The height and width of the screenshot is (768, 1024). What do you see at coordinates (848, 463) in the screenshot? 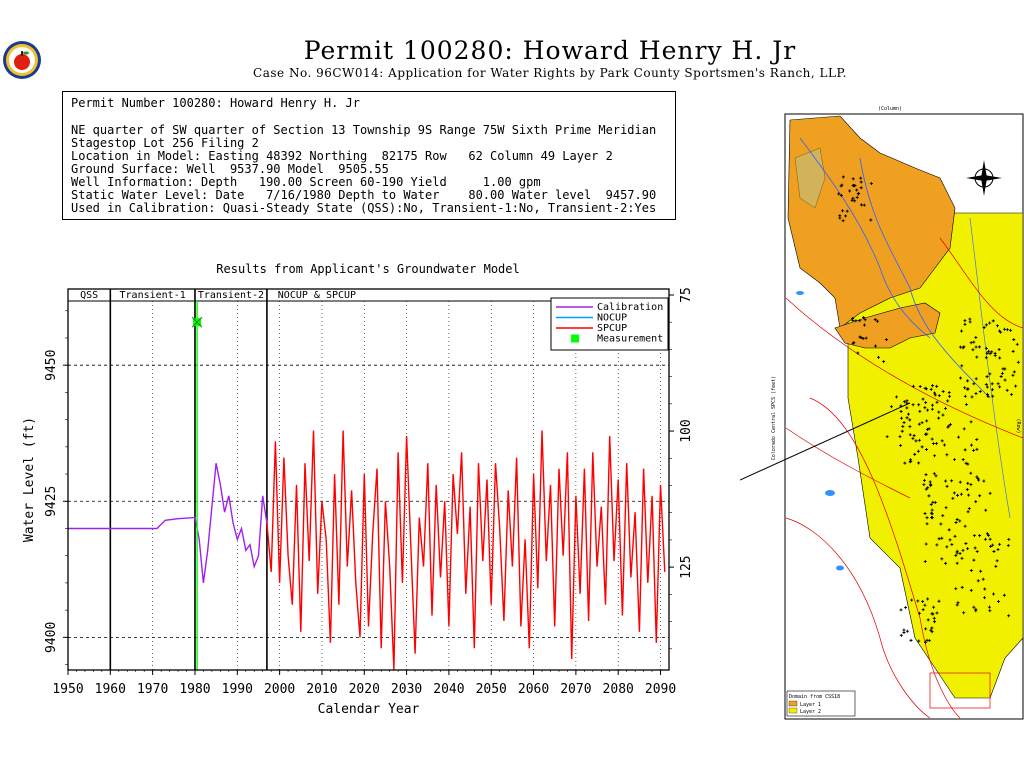
I see `road-line` at bounding box center [848, 463].